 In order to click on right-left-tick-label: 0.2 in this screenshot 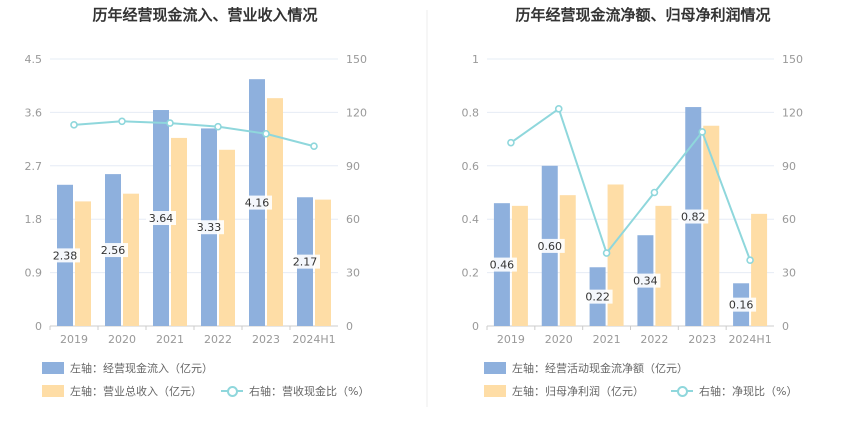, I will do `click(471, 273)`.